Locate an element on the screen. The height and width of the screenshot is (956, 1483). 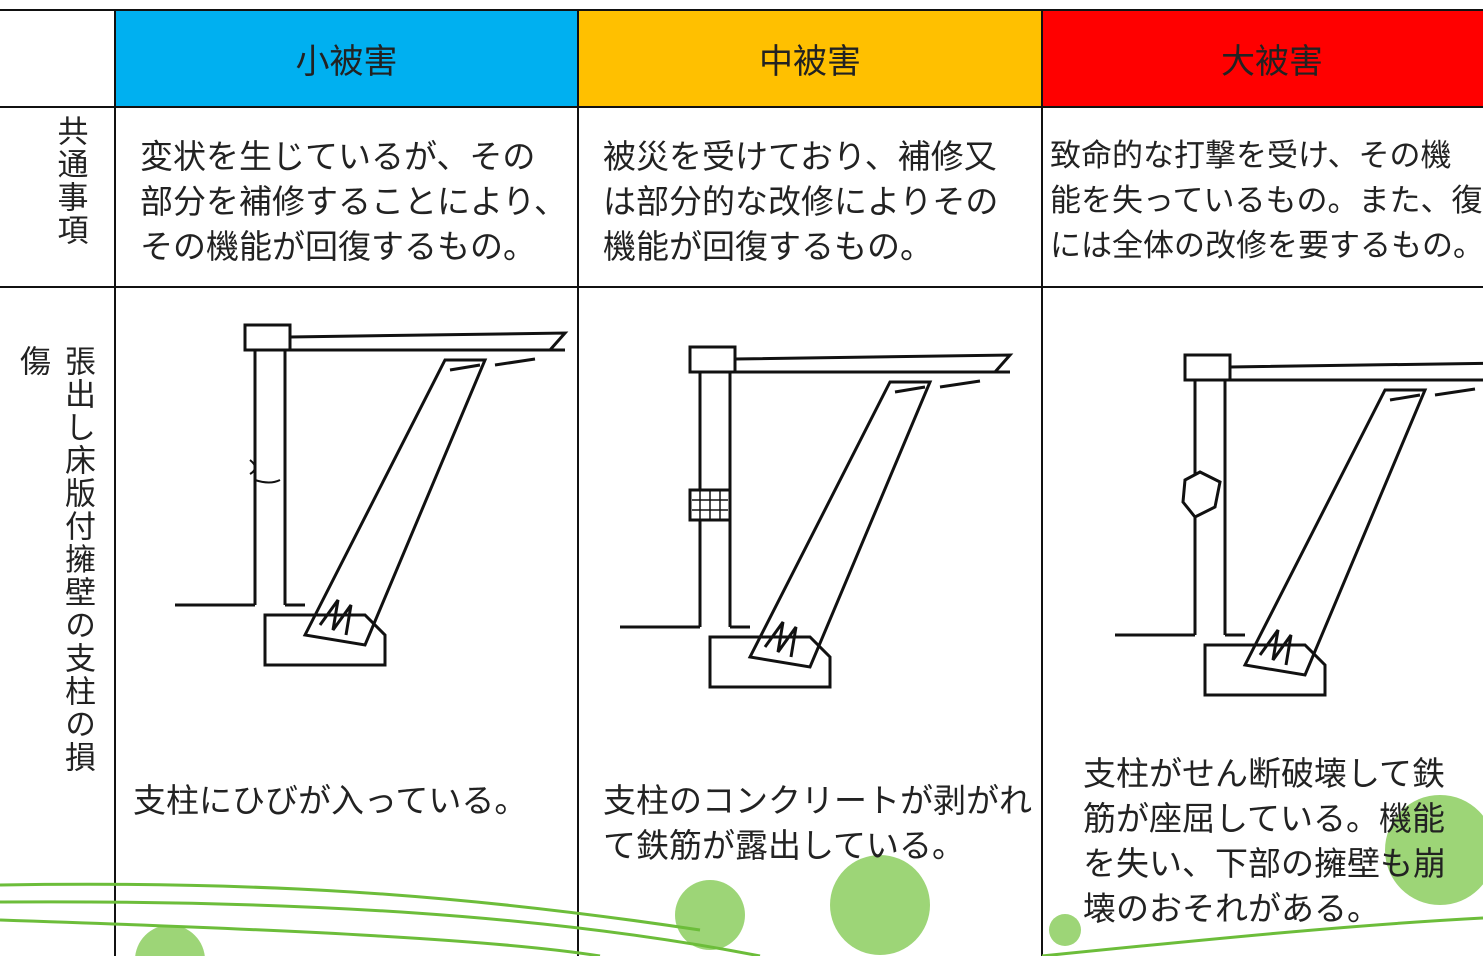
cell-text: 被災を受けており、補修又 is located at coordinates (800, 156).